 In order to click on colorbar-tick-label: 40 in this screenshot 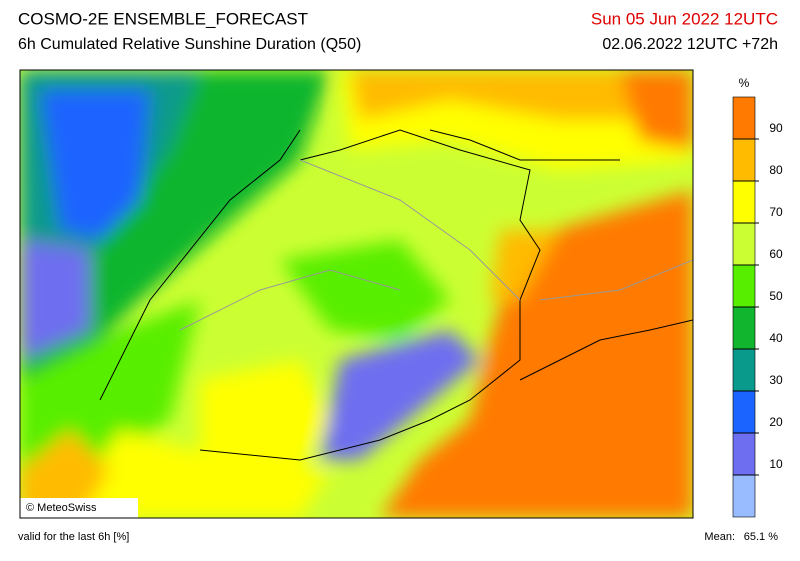, I will do `click(776, 338)`.